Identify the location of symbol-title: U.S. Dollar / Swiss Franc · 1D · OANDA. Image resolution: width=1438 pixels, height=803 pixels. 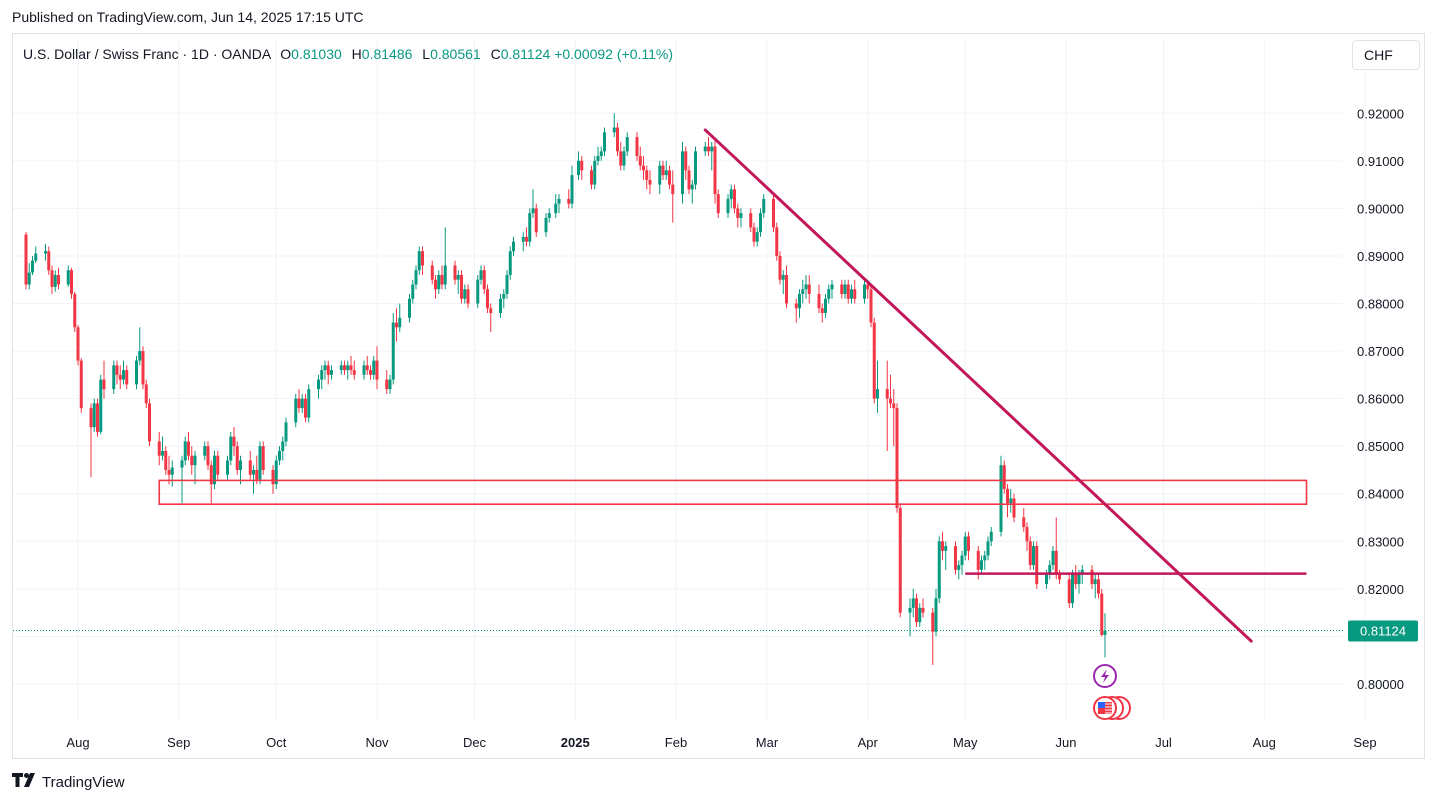
(147, 54).